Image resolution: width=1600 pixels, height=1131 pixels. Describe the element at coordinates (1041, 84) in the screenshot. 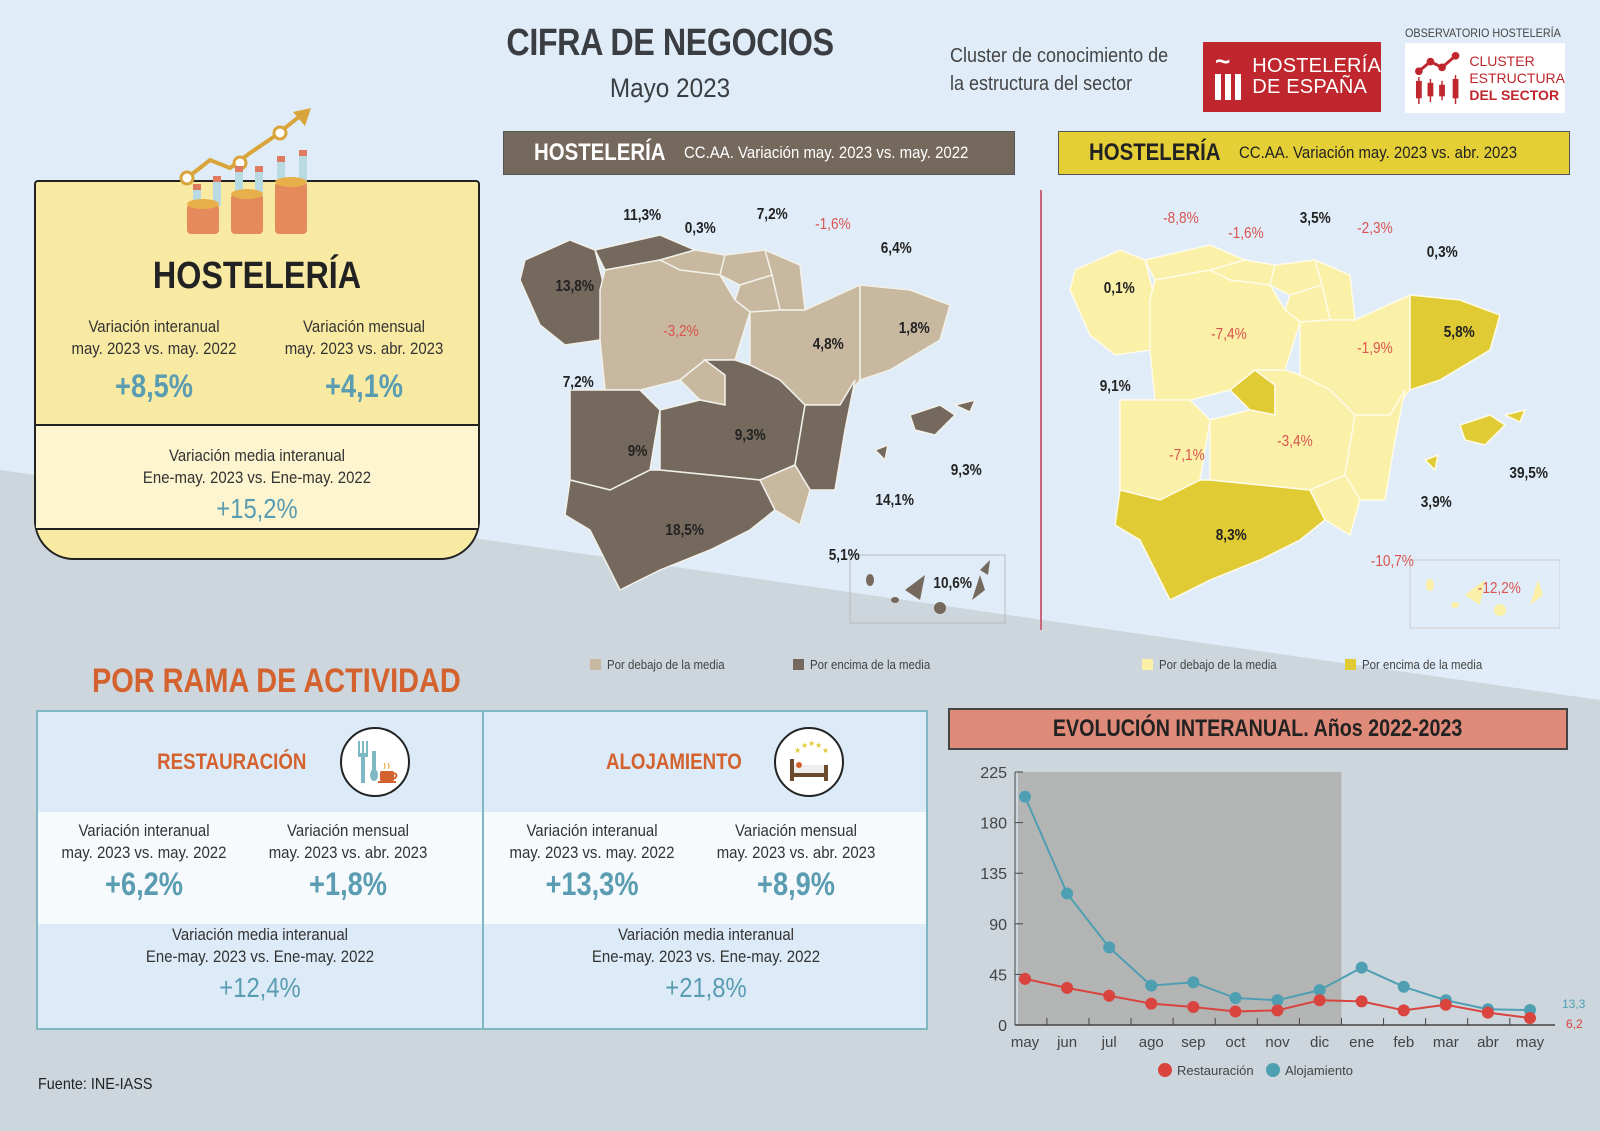

I see `cluster-line-2: la estructura del sector` at that location.